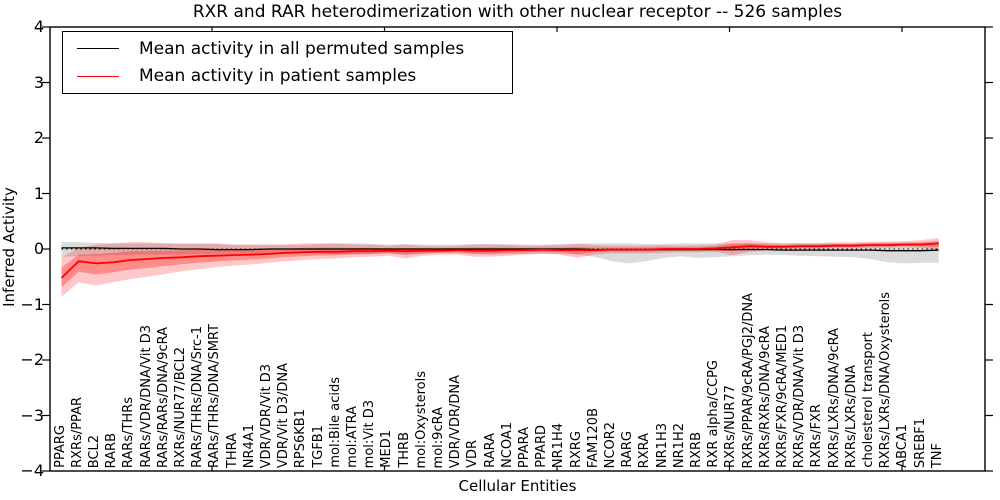 This screenshot has width=1000, height=500. Describe the element at coordinates (438, 437) in the screenshot. I see `x-tick-label: mol:9cRA` at that location.